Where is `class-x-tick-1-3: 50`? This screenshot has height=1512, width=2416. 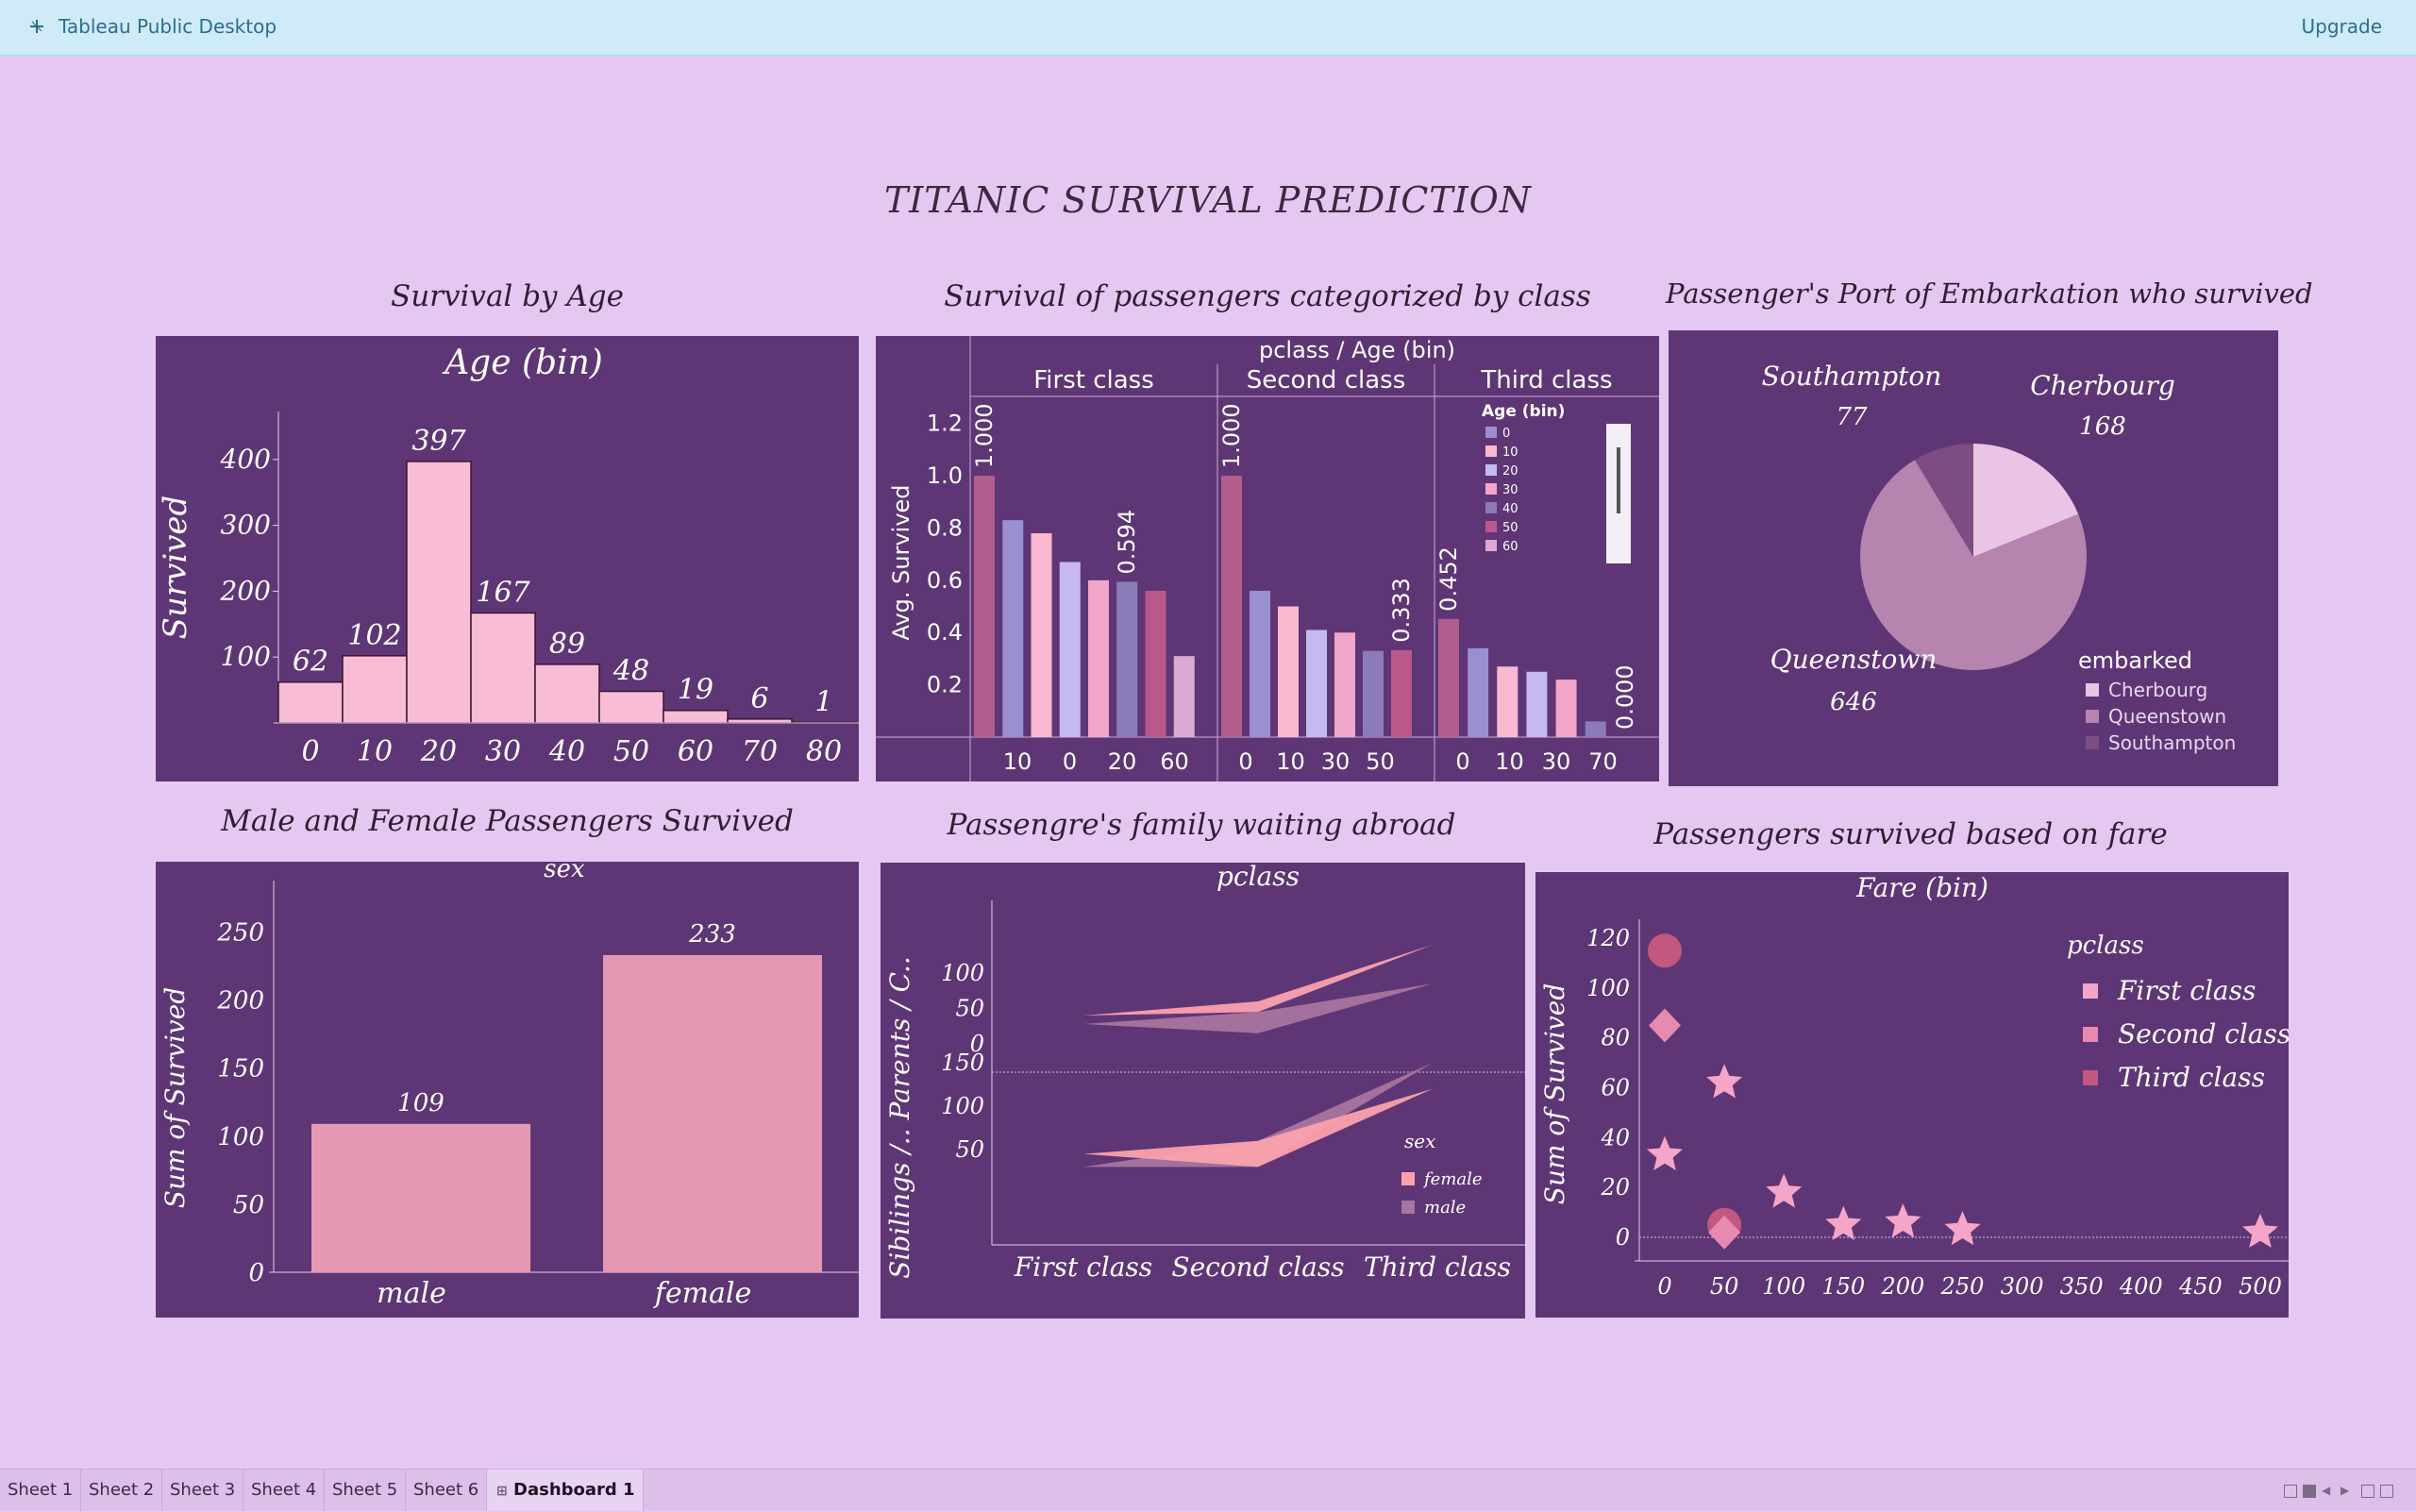
class-x-tick-1-3: 50 is located at coordinates (1380, 761).